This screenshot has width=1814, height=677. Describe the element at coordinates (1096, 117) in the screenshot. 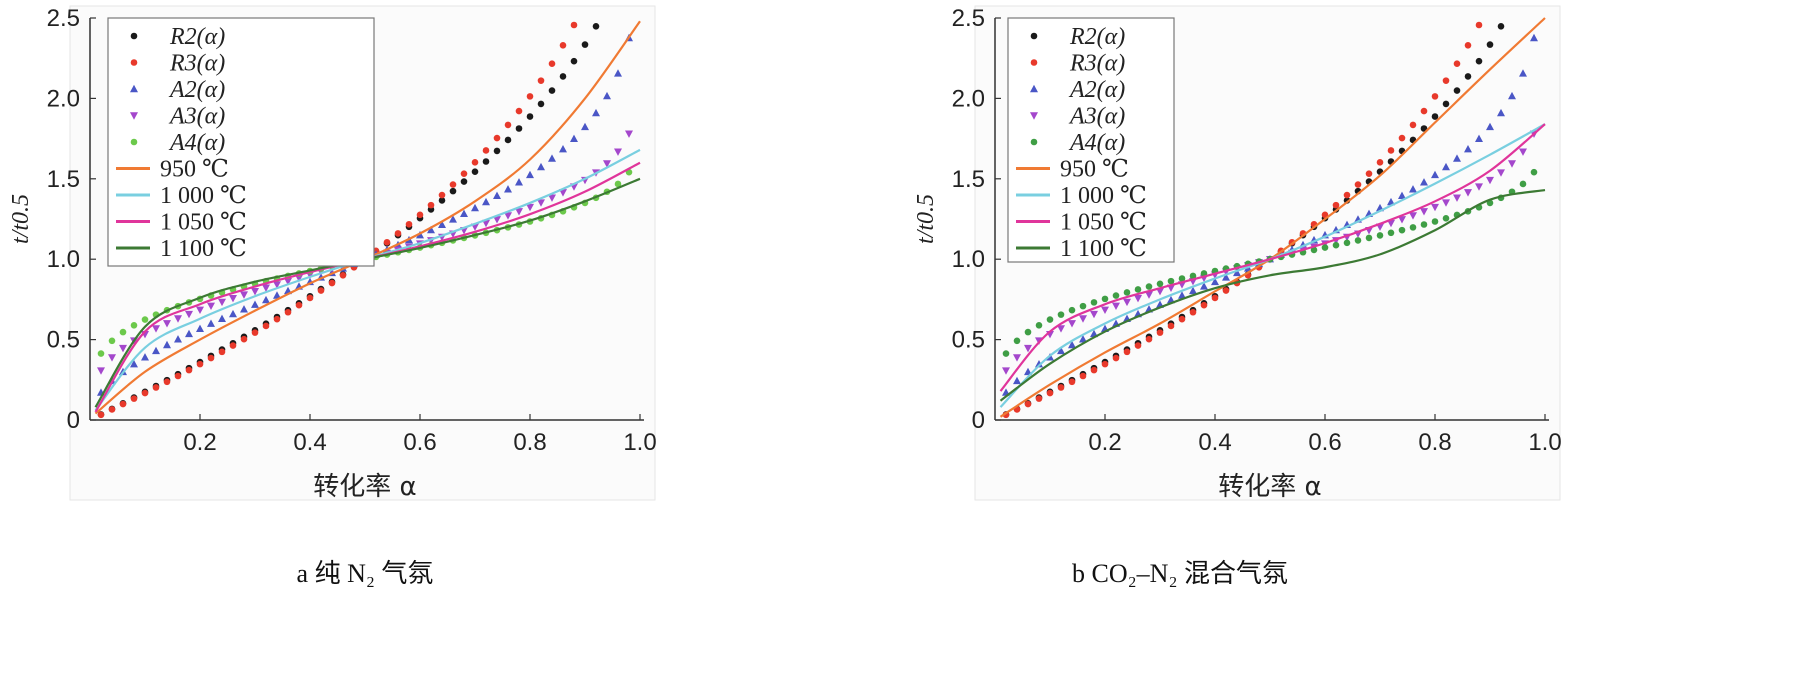

I see `legend-label: A3(α)` at that location.